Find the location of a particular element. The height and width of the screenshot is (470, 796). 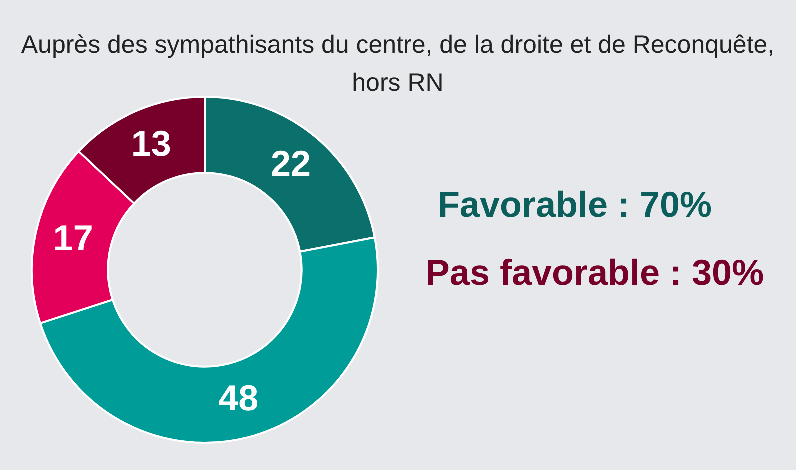

text: Pas favorable : 30% is located at coordinates (595, 273).